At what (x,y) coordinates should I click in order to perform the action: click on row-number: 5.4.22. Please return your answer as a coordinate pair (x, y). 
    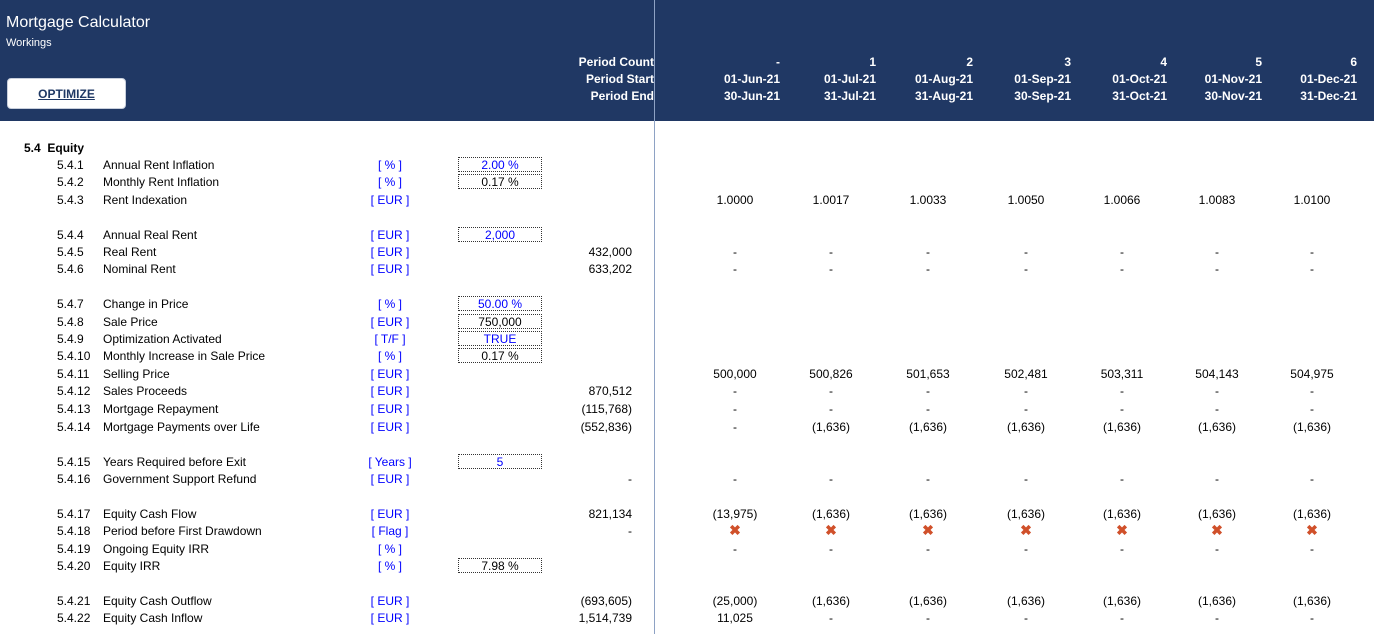
    Looking at the image, I should click on (74, 618).